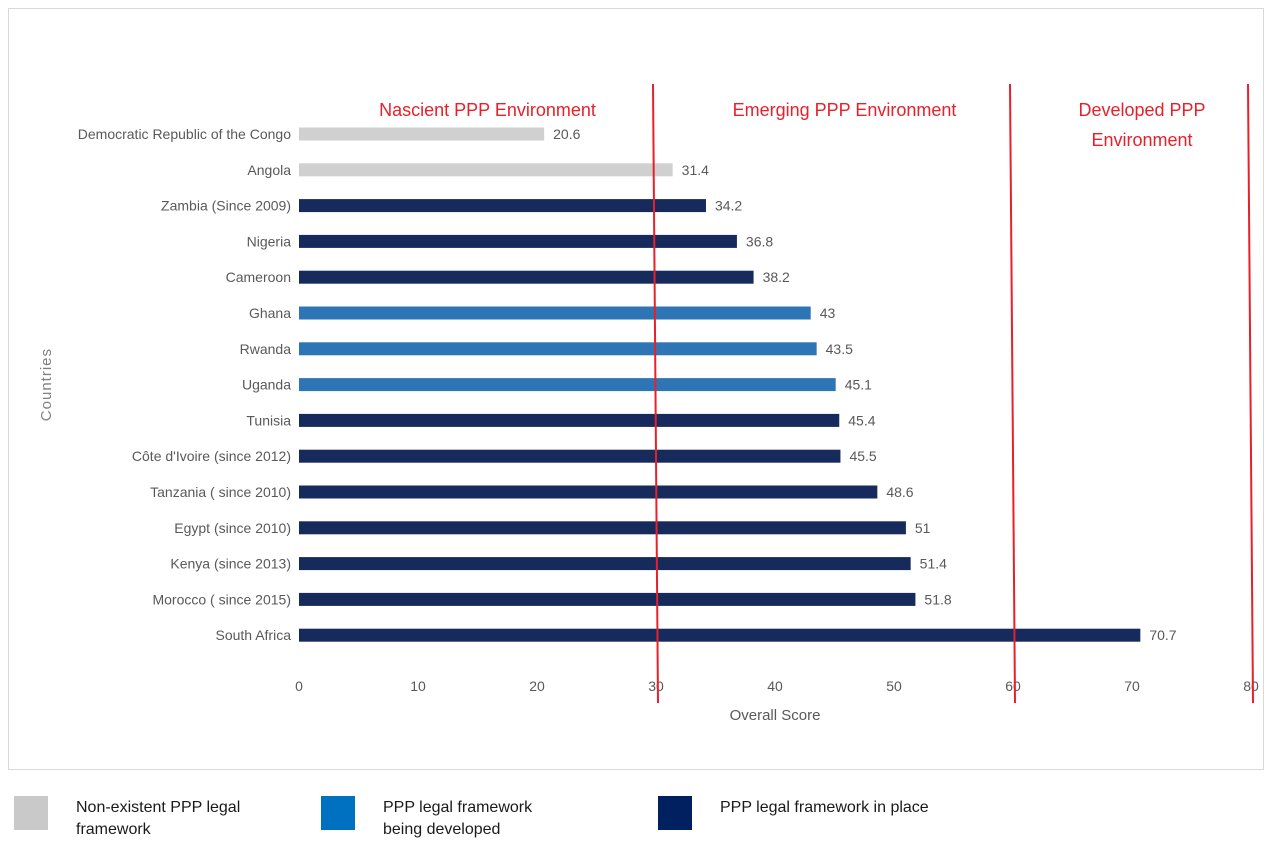  I want to click on category-label: Egypt (since 2010), so click(232, 528).